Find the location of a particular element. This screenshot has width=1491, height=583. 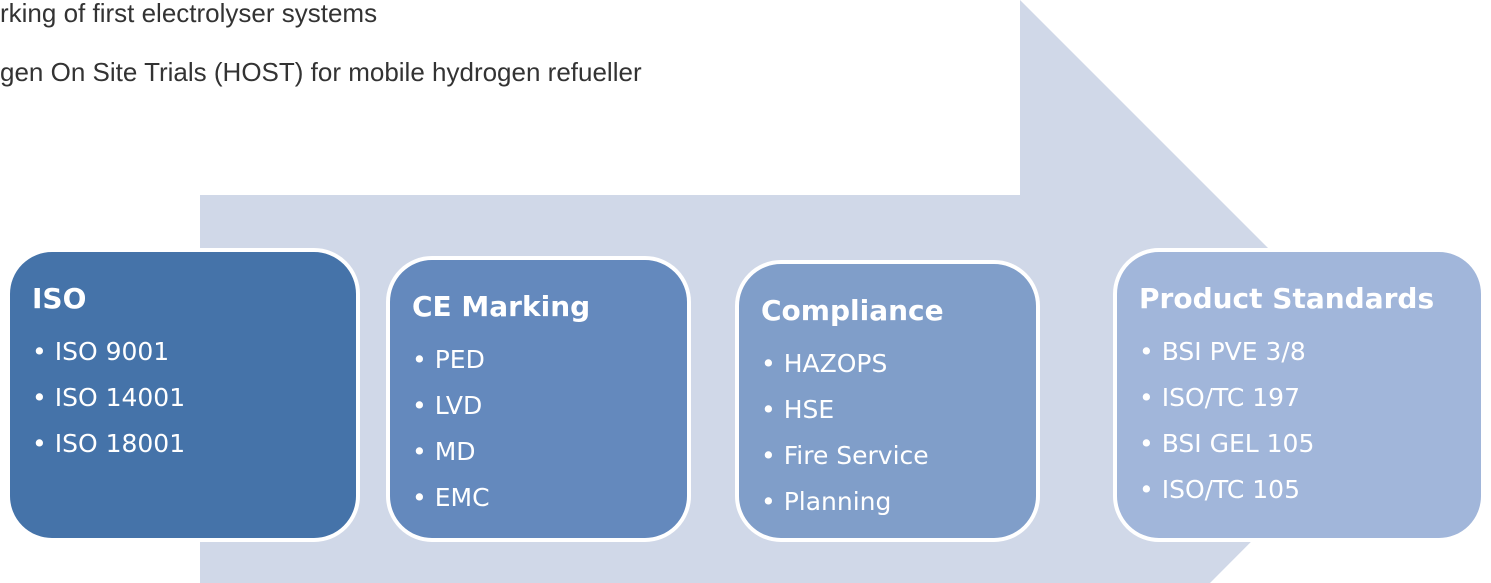

list-item: ISO 14001 is located at coordinates (194, 398).